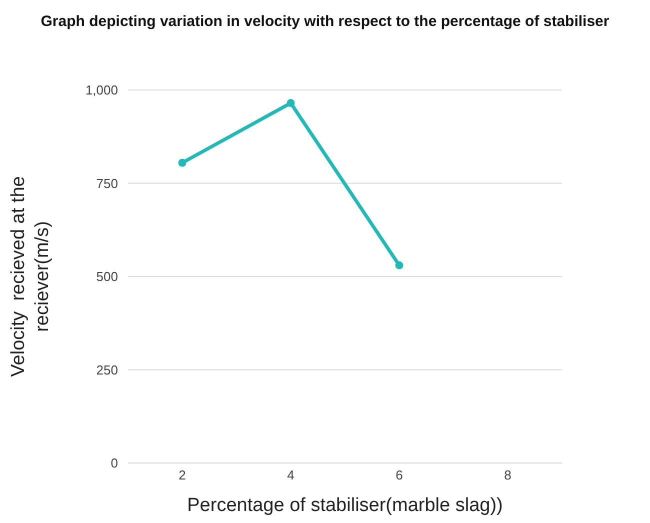  Describe the element at coordinates (325, 21) in the screenshot. I see `chart-title: Graph depicting variation in velocity with respect to the percentage of stabiliser` at that location.